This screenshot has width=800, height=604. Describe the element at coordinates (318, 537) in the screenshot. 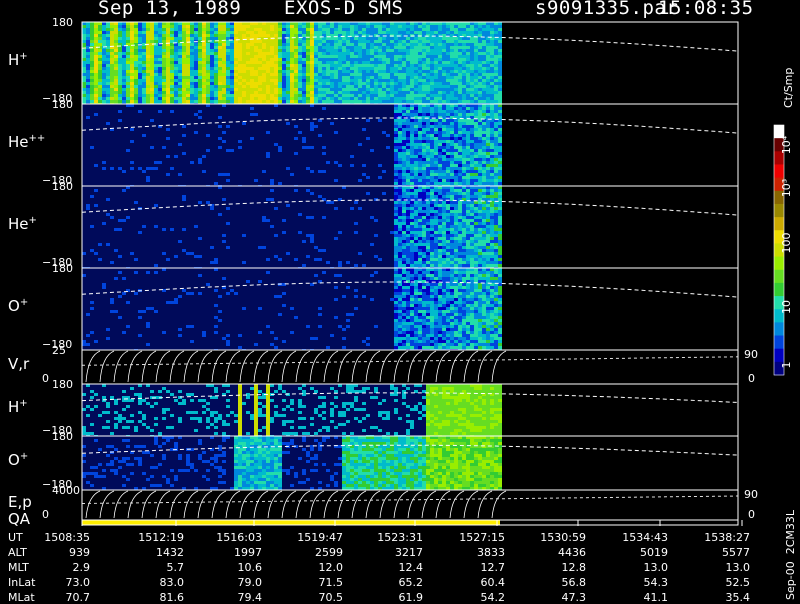

I see `ephemeris-cell: 1519:47` at that location.